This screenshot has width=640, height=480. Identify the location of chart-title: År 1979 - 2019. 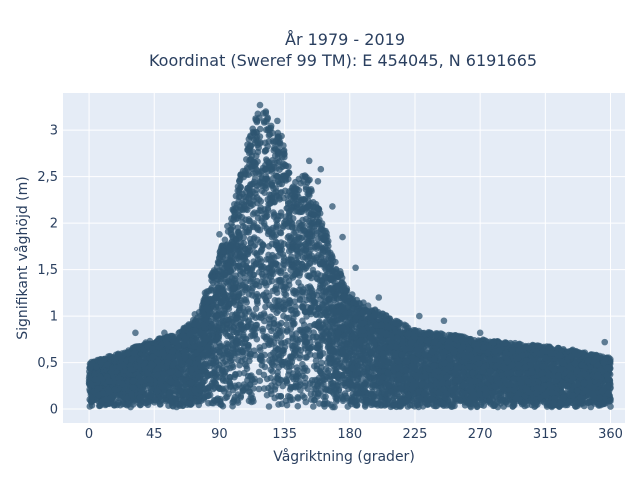
(345, 39).